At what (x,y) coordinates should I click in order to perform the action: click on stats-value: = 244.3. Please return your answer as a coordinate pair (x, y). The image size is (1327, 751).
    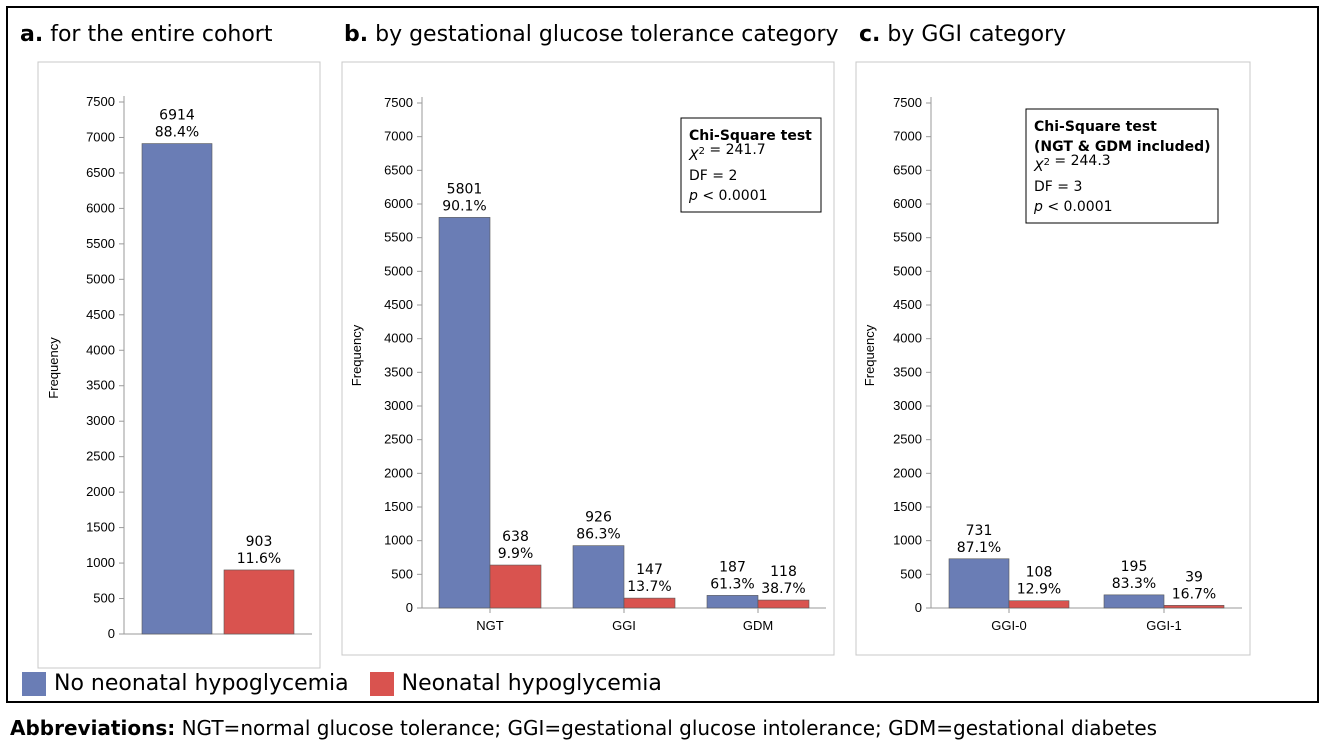
    Looking at the image, I should click on (1080, 161).